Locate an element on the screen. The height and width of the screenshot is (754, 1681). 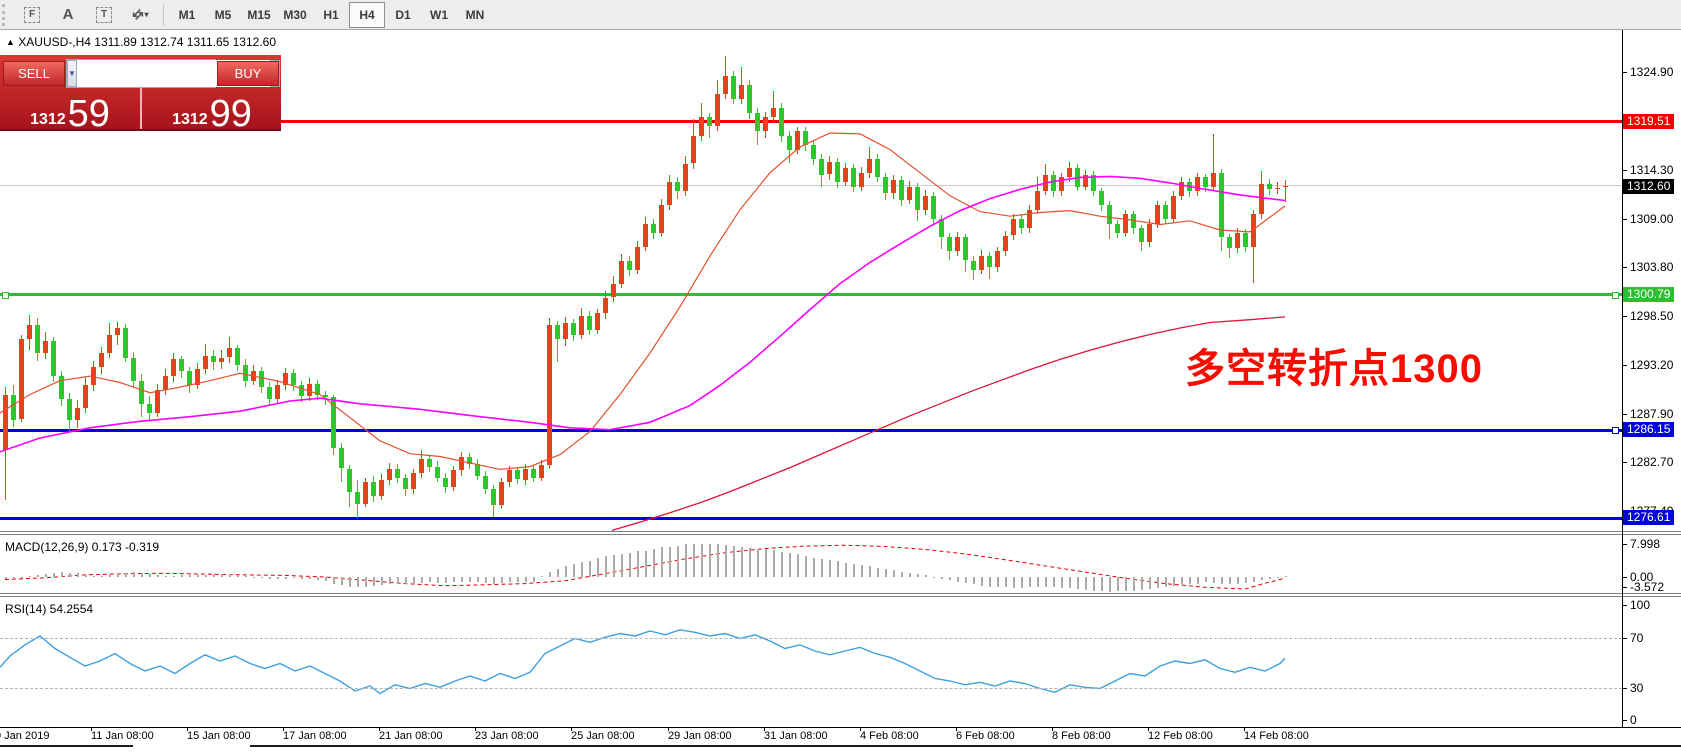
price-tick-label: 1324.90 is located at coordinates (1652, 72).